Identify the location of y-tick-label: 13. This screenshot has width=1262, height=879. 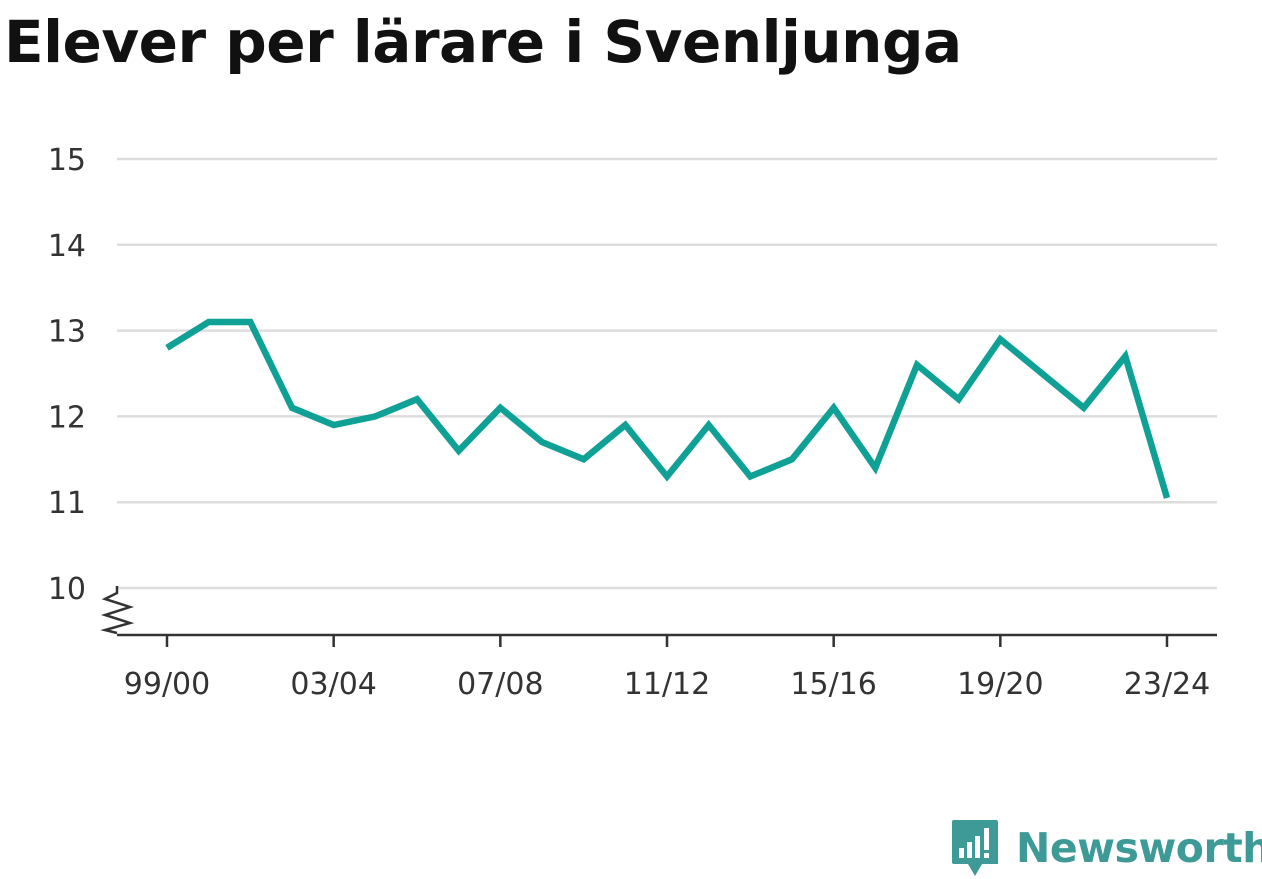
(67, 332).